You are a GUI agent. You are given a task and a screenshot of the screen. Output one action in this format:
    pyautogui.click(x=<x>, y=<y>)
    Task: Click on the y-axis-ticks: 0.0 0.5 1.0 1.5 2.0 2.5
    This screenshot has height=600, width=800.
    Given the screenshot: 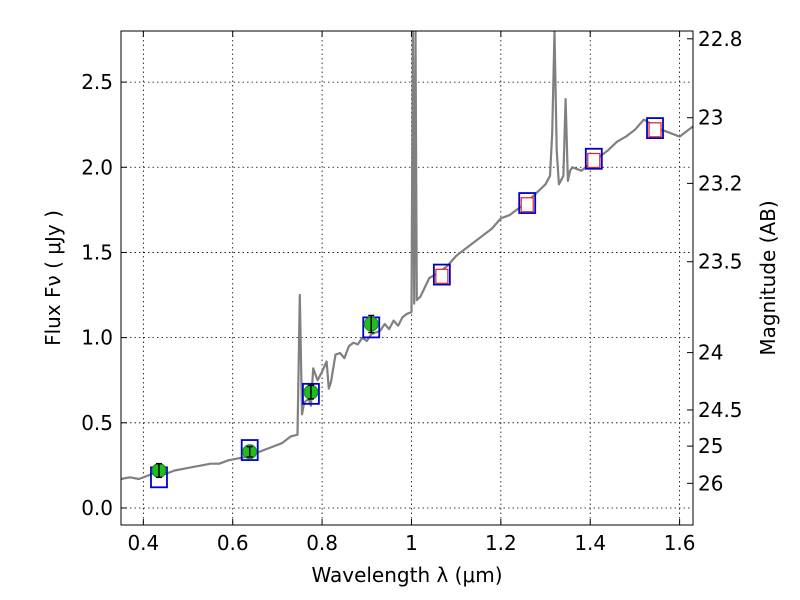 What is the action you would take?
    pyautogui.click(x=104, y=295)
    